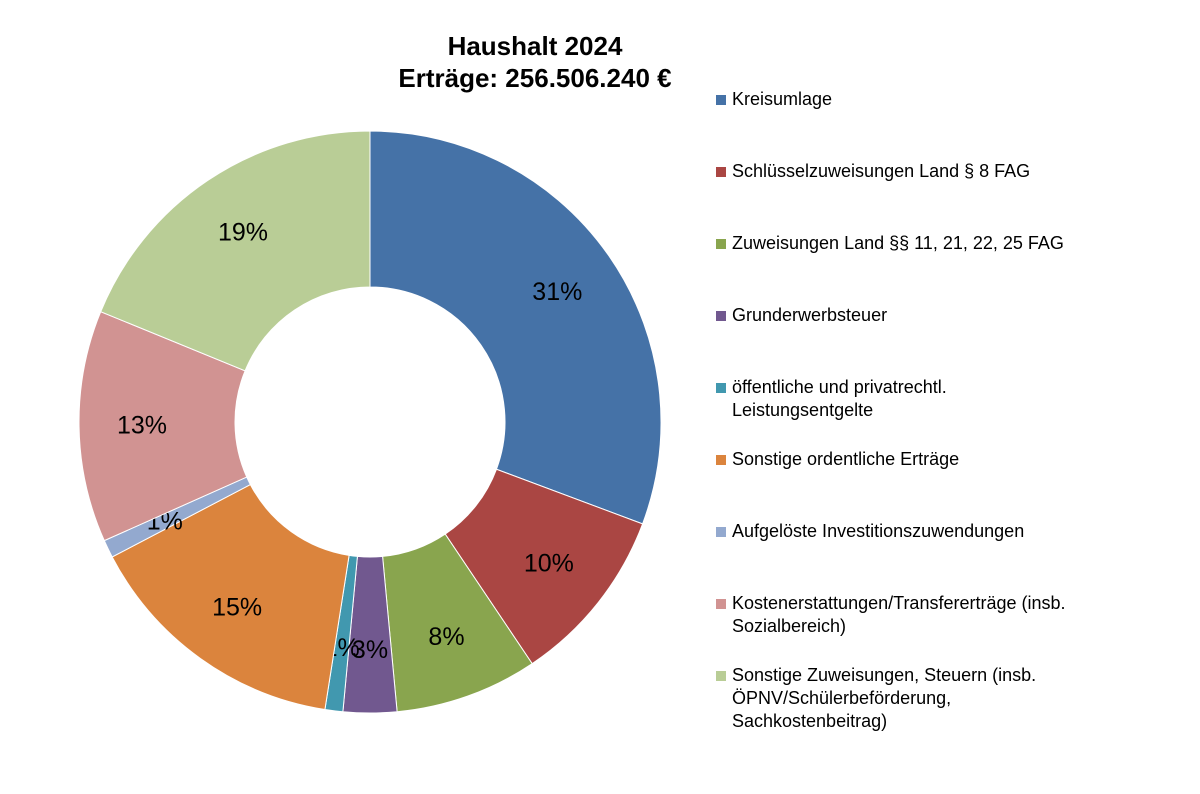 The width and height of the screenshot is (1200, 794). I want to click on legend-item: Zuweisungen Land §§ 11, 21, 22, 25 FAG, so click(890, 243).